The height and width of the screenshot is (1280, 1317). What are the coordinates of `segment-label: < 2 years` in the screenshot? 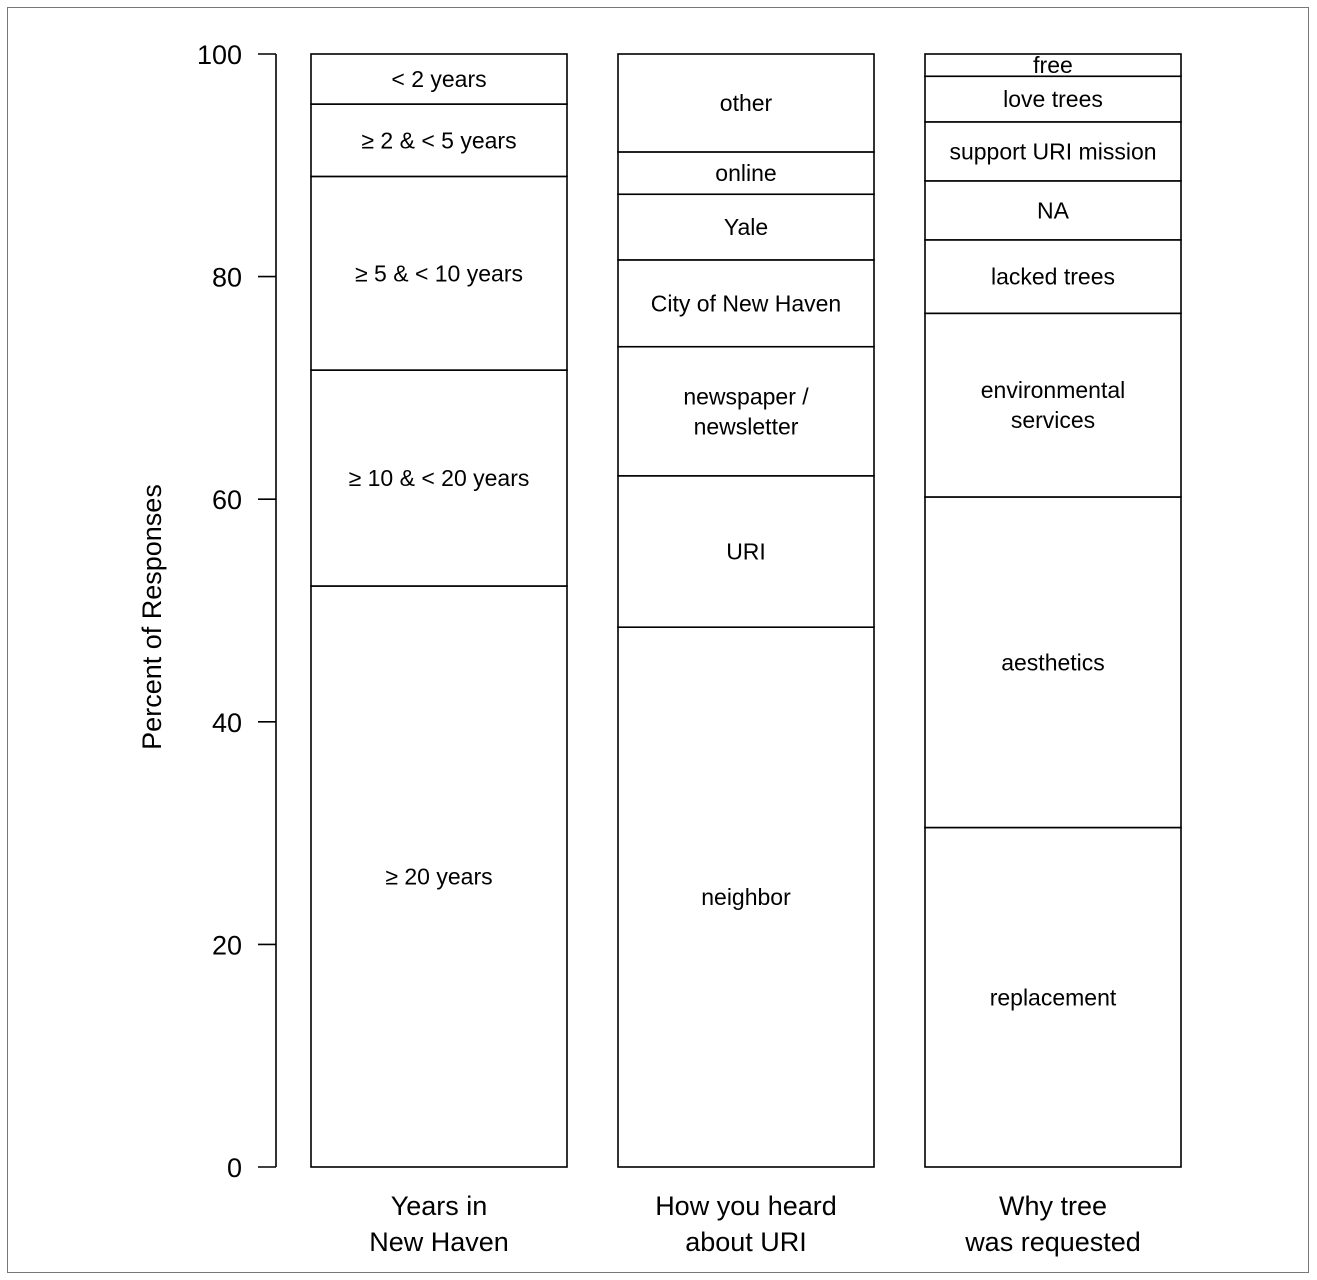 It's located at (438, 79).